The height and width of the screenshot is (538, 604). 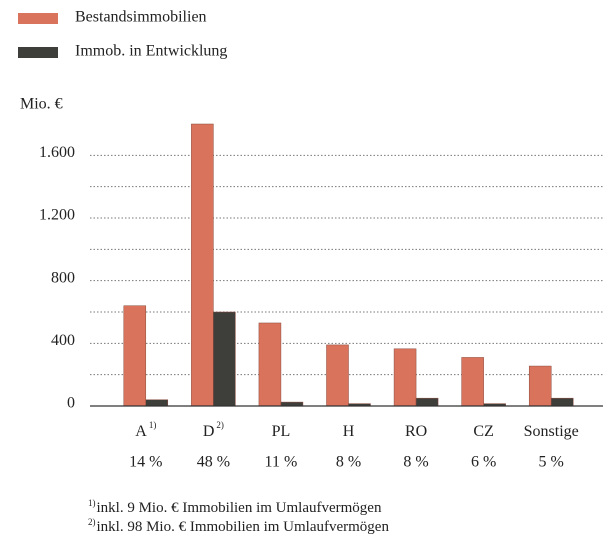 I want to click on share-label: 6 %, so click(x=483, y=462).